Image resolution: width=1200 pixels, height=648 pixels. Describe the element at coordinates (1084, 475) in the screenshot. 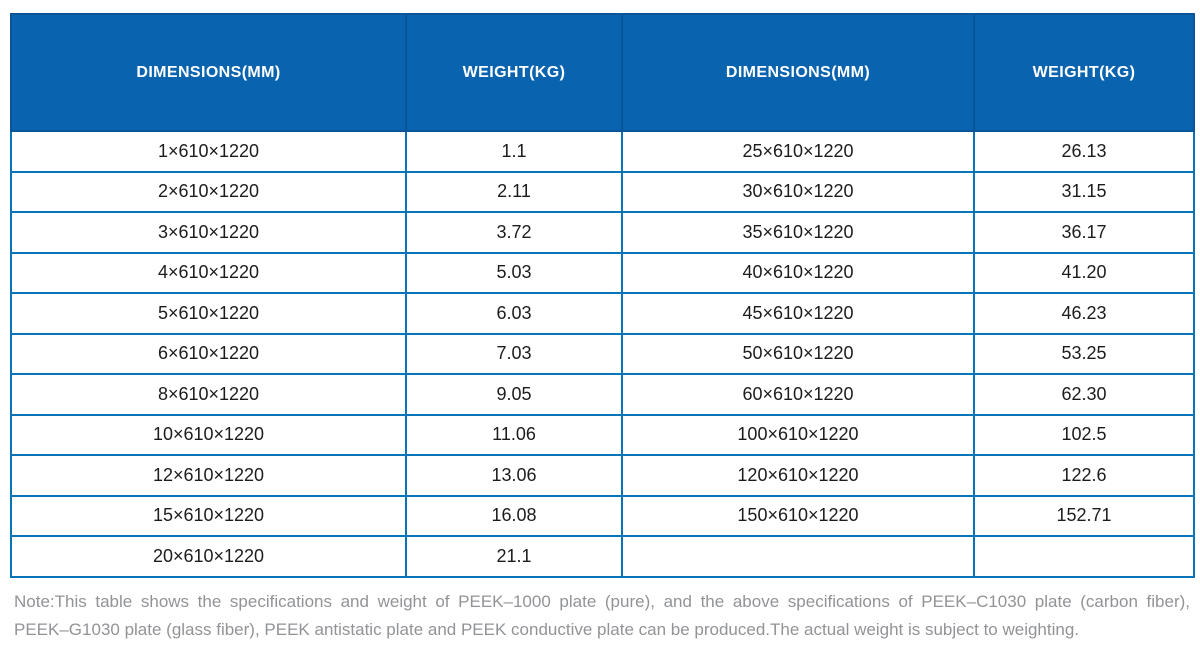

I see `weight-cell: 122.6` at that location.